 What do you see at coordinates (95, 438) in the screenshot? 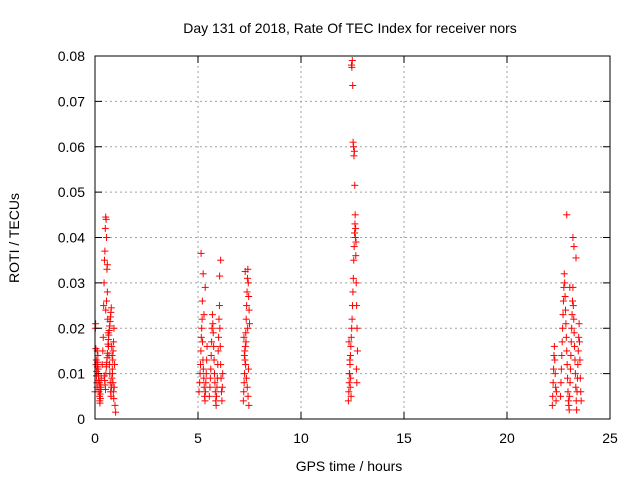
I see `x-tick-label: 0` at bounding box center [95, 438].